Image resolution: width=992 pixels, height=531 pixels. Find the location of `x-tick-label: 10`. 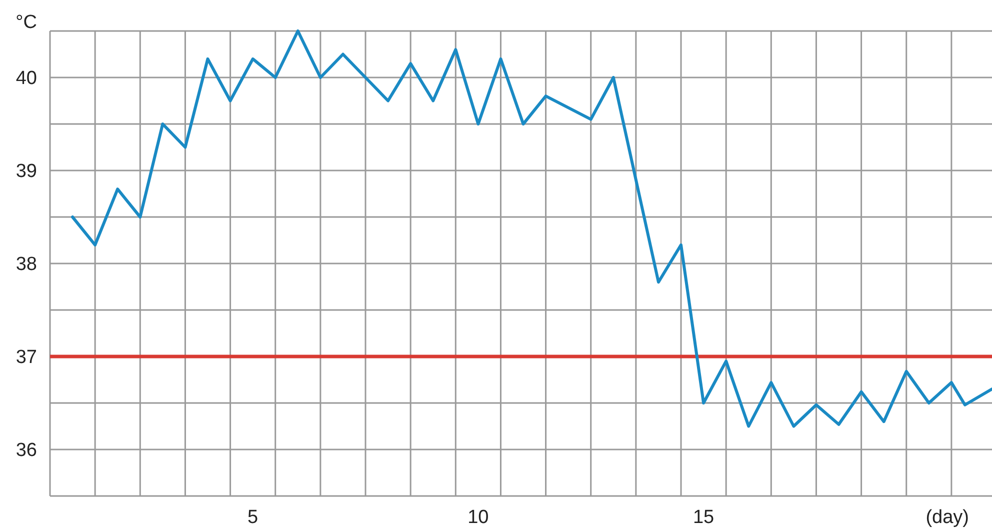

x-tick-label: 10 is located at coordinates (478, 517).